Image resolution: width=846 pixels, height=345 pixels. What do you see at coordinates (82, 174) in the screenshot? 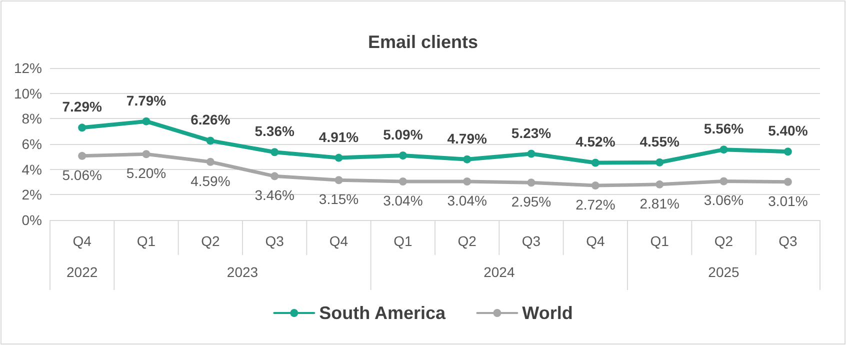
I see `data-label: 5.06%` at bounding box center [82, 174].